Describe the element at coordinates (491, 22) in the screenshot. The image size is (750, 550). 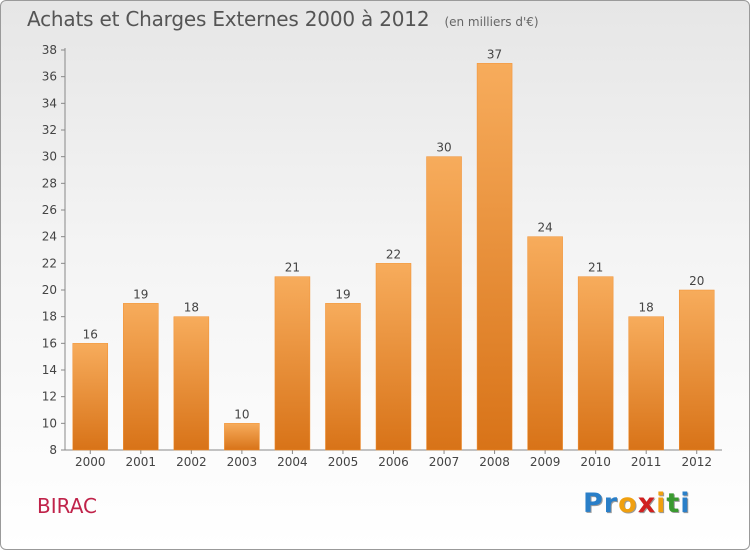
I see `chart-subtitle: (en milliers d'€)` at that location.